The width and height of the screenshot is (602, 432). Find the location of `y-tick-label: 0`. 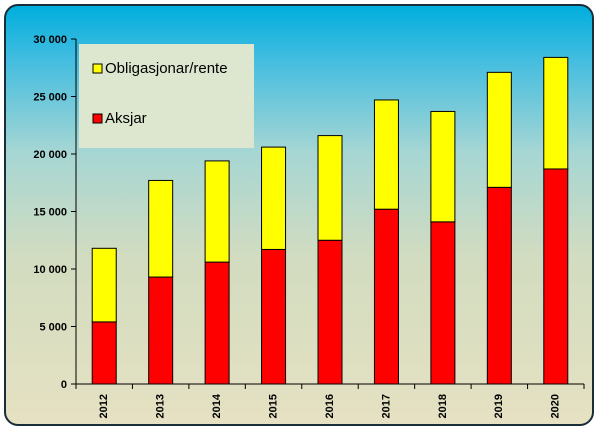

y-tick-label: 0 is located at coordinates (64, 385).